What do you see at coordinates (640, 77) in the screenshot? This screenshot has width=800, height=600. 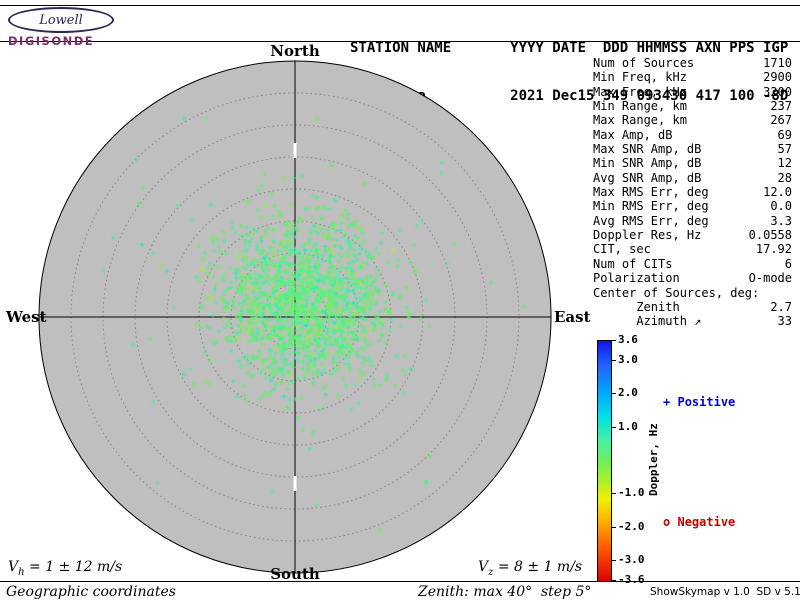 I see `stat-label: Min Freq, kHz` at bounding box center [640, 77].